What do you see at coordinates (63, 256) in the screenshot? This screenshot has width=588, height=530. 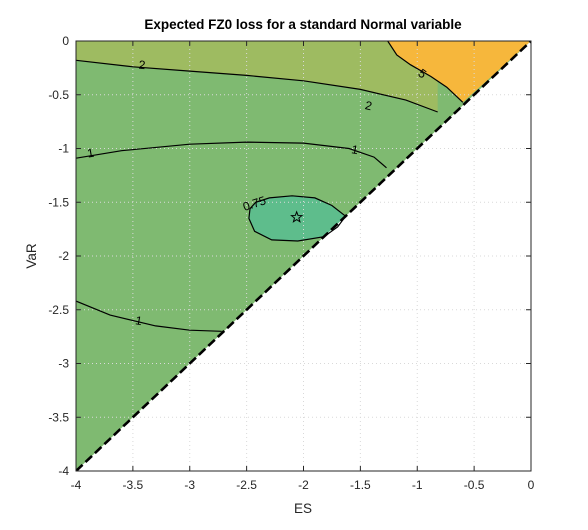 I see `y-tick-label: -2` at bounding box center [63, 256].